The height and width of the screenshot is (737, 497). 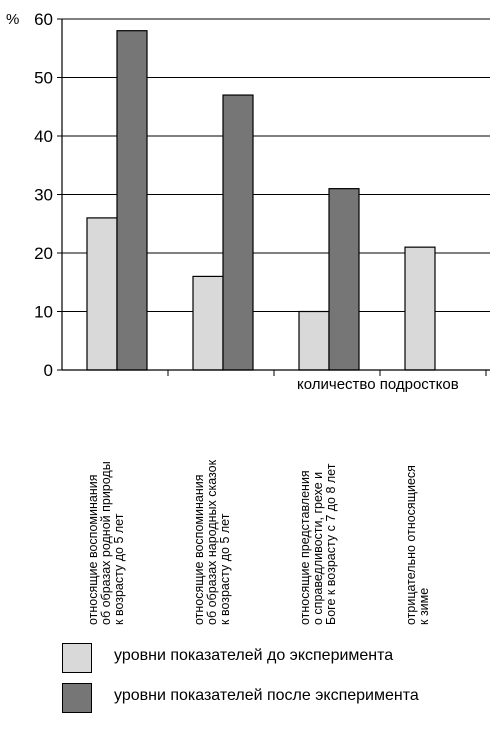 I want to click on category-label-2-line-2: Боге к возрасту с 7 до 8 лет, so click(x=331, y=544).